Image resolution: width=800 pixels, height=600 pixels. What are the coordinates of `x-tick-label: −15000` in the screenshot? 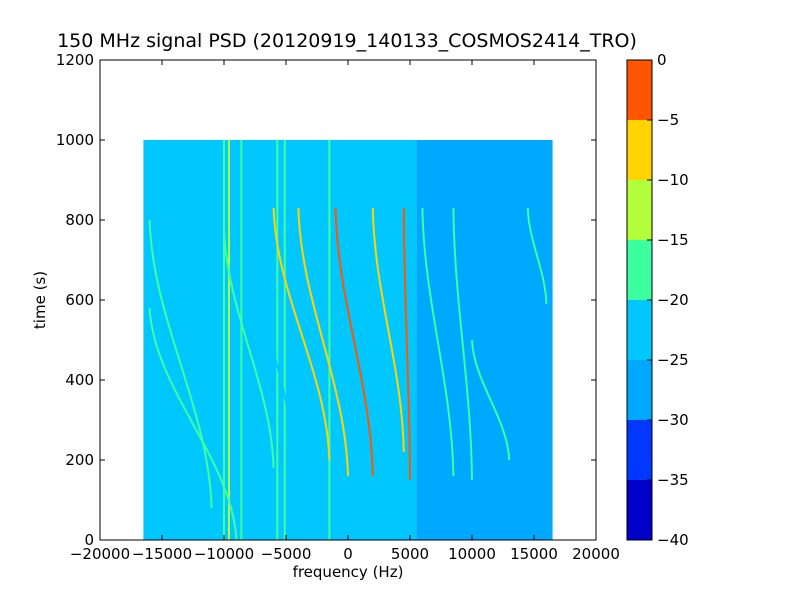 It's located at (162, 554).